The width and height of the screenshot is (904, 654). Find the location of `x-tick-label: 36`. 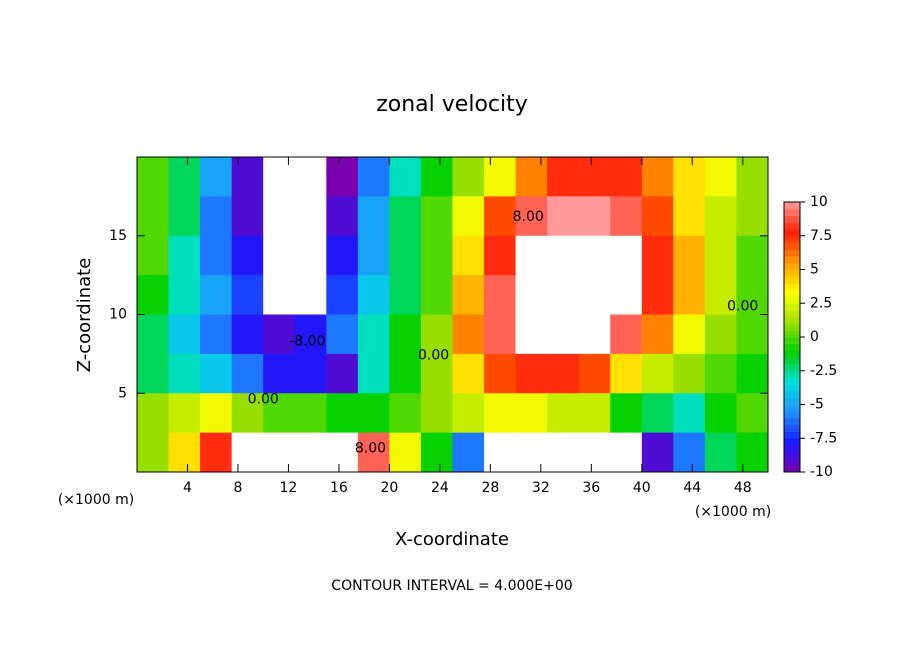

x-tick-label: 36 is located at coordinates (591, 488).